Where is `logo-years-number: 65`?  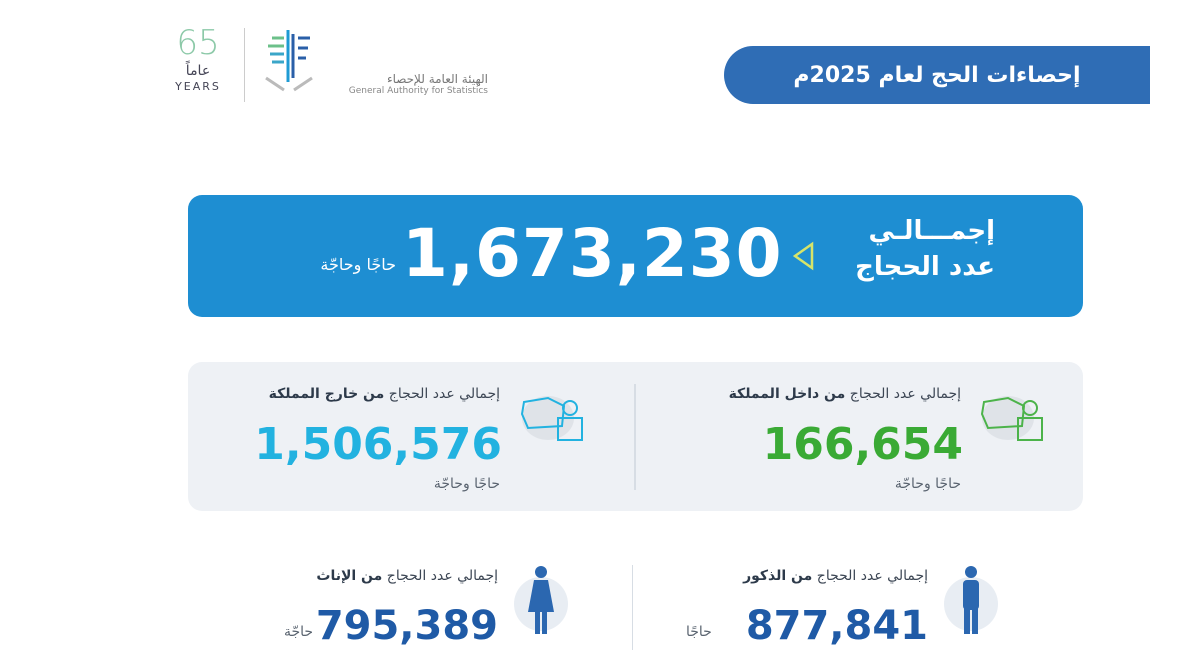
logo-years-number: 65 is located at coordinates (198, 43).